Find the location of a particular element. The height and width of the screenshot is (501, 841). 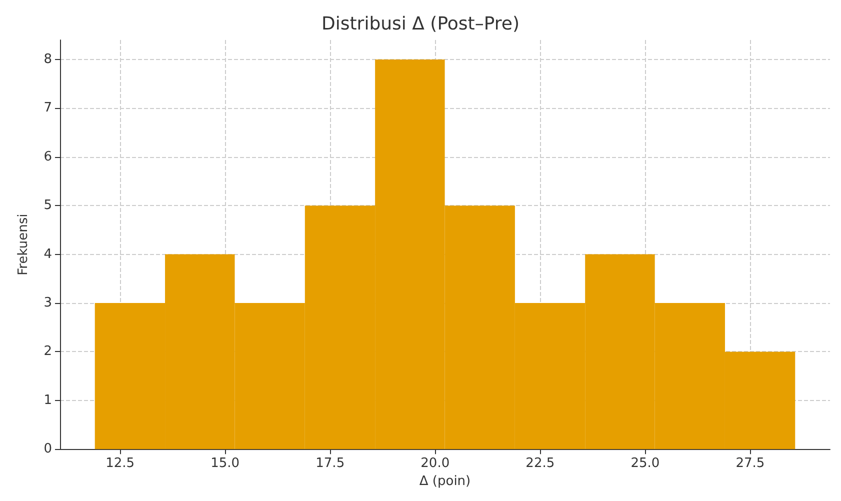

y-tick-label: 1 is located at coordinates (48, 400).